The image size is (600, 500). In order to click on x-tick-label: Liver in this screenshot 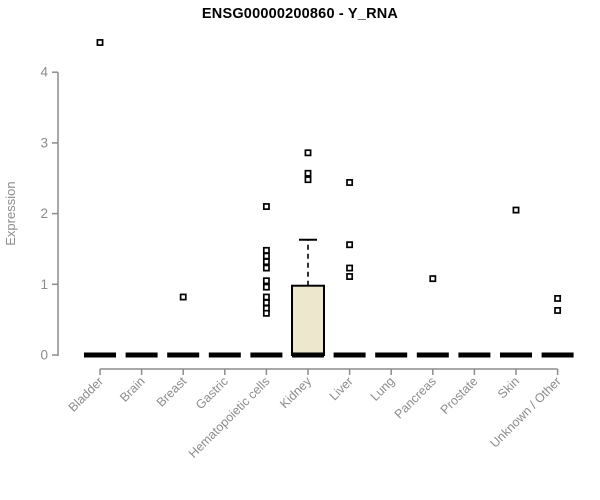, I will do `click(341, 388)`.